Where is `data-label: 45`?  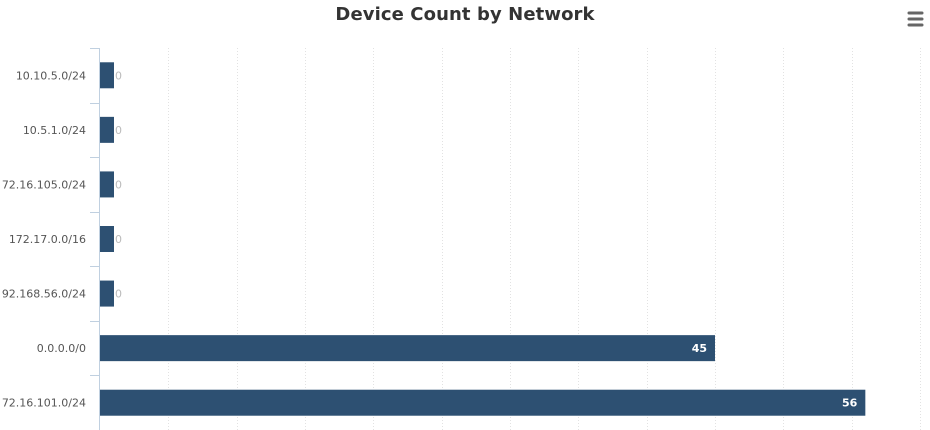 data-label: 45 is located at coordinates (699, 348).